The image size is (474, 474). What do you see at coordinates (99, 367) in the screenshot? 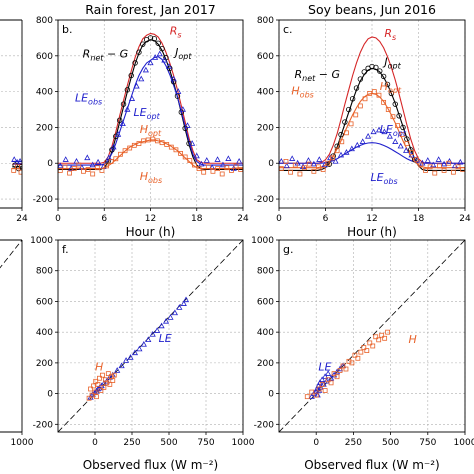
I see `annotation-h: H` at bounding box center [99, 367].